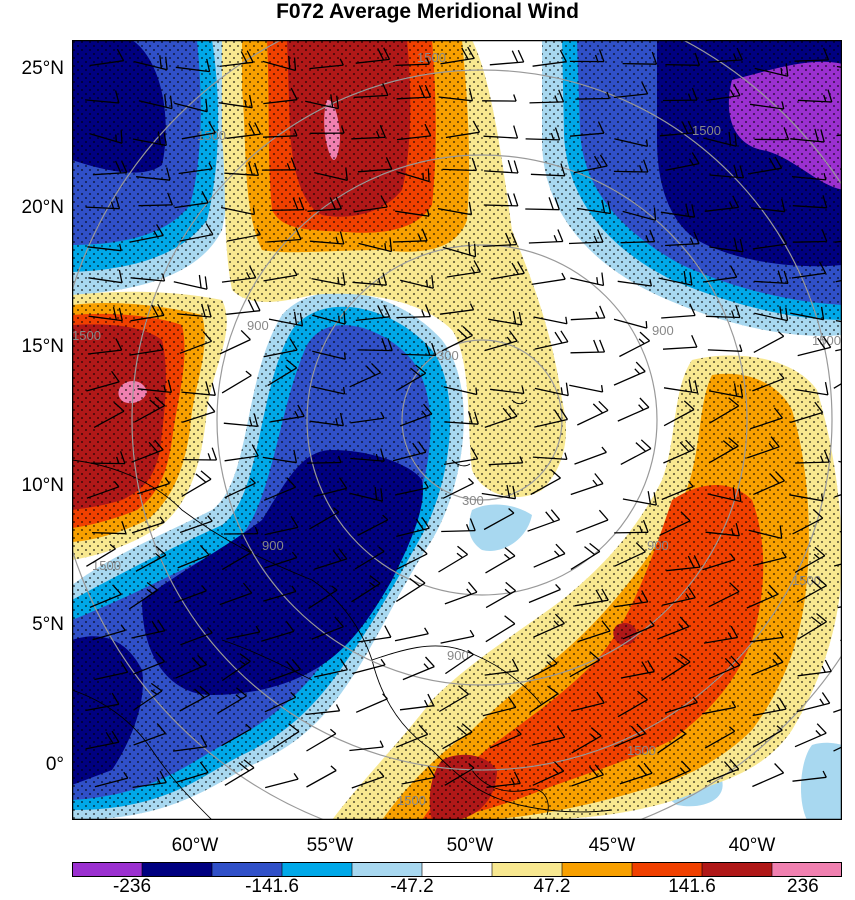  What do you see at coordinates (470, 845) in the screenshot?
I see `lon-label-50w: 50°W` at bounding box center [470, 845].